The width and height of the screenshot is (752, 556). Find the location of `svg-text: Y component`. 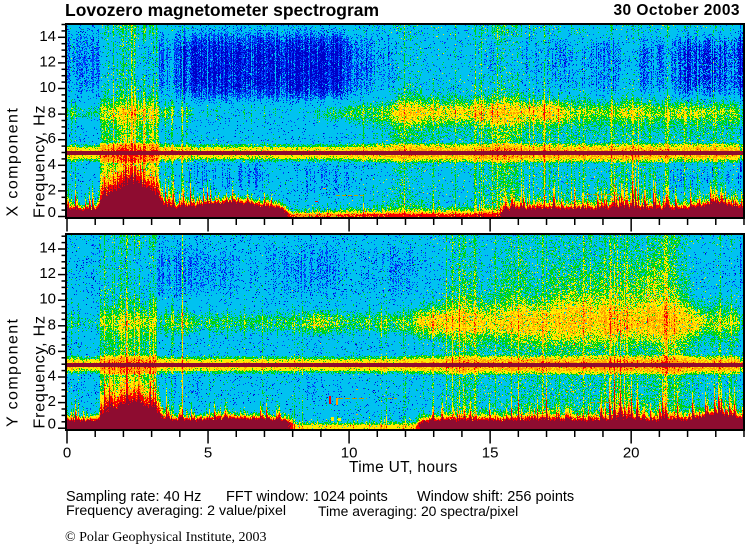

svg-text: Y component is located at coordinates (13, 372).